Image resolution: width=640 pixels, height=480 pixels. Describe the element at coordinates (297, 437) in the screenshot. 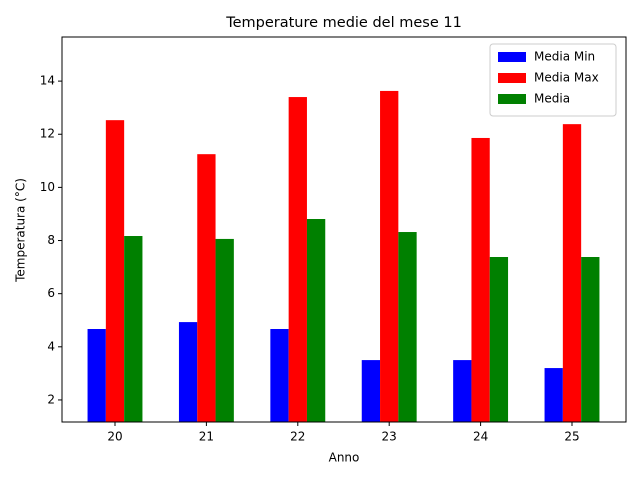

I see `x-tick-label: 22` at that location.